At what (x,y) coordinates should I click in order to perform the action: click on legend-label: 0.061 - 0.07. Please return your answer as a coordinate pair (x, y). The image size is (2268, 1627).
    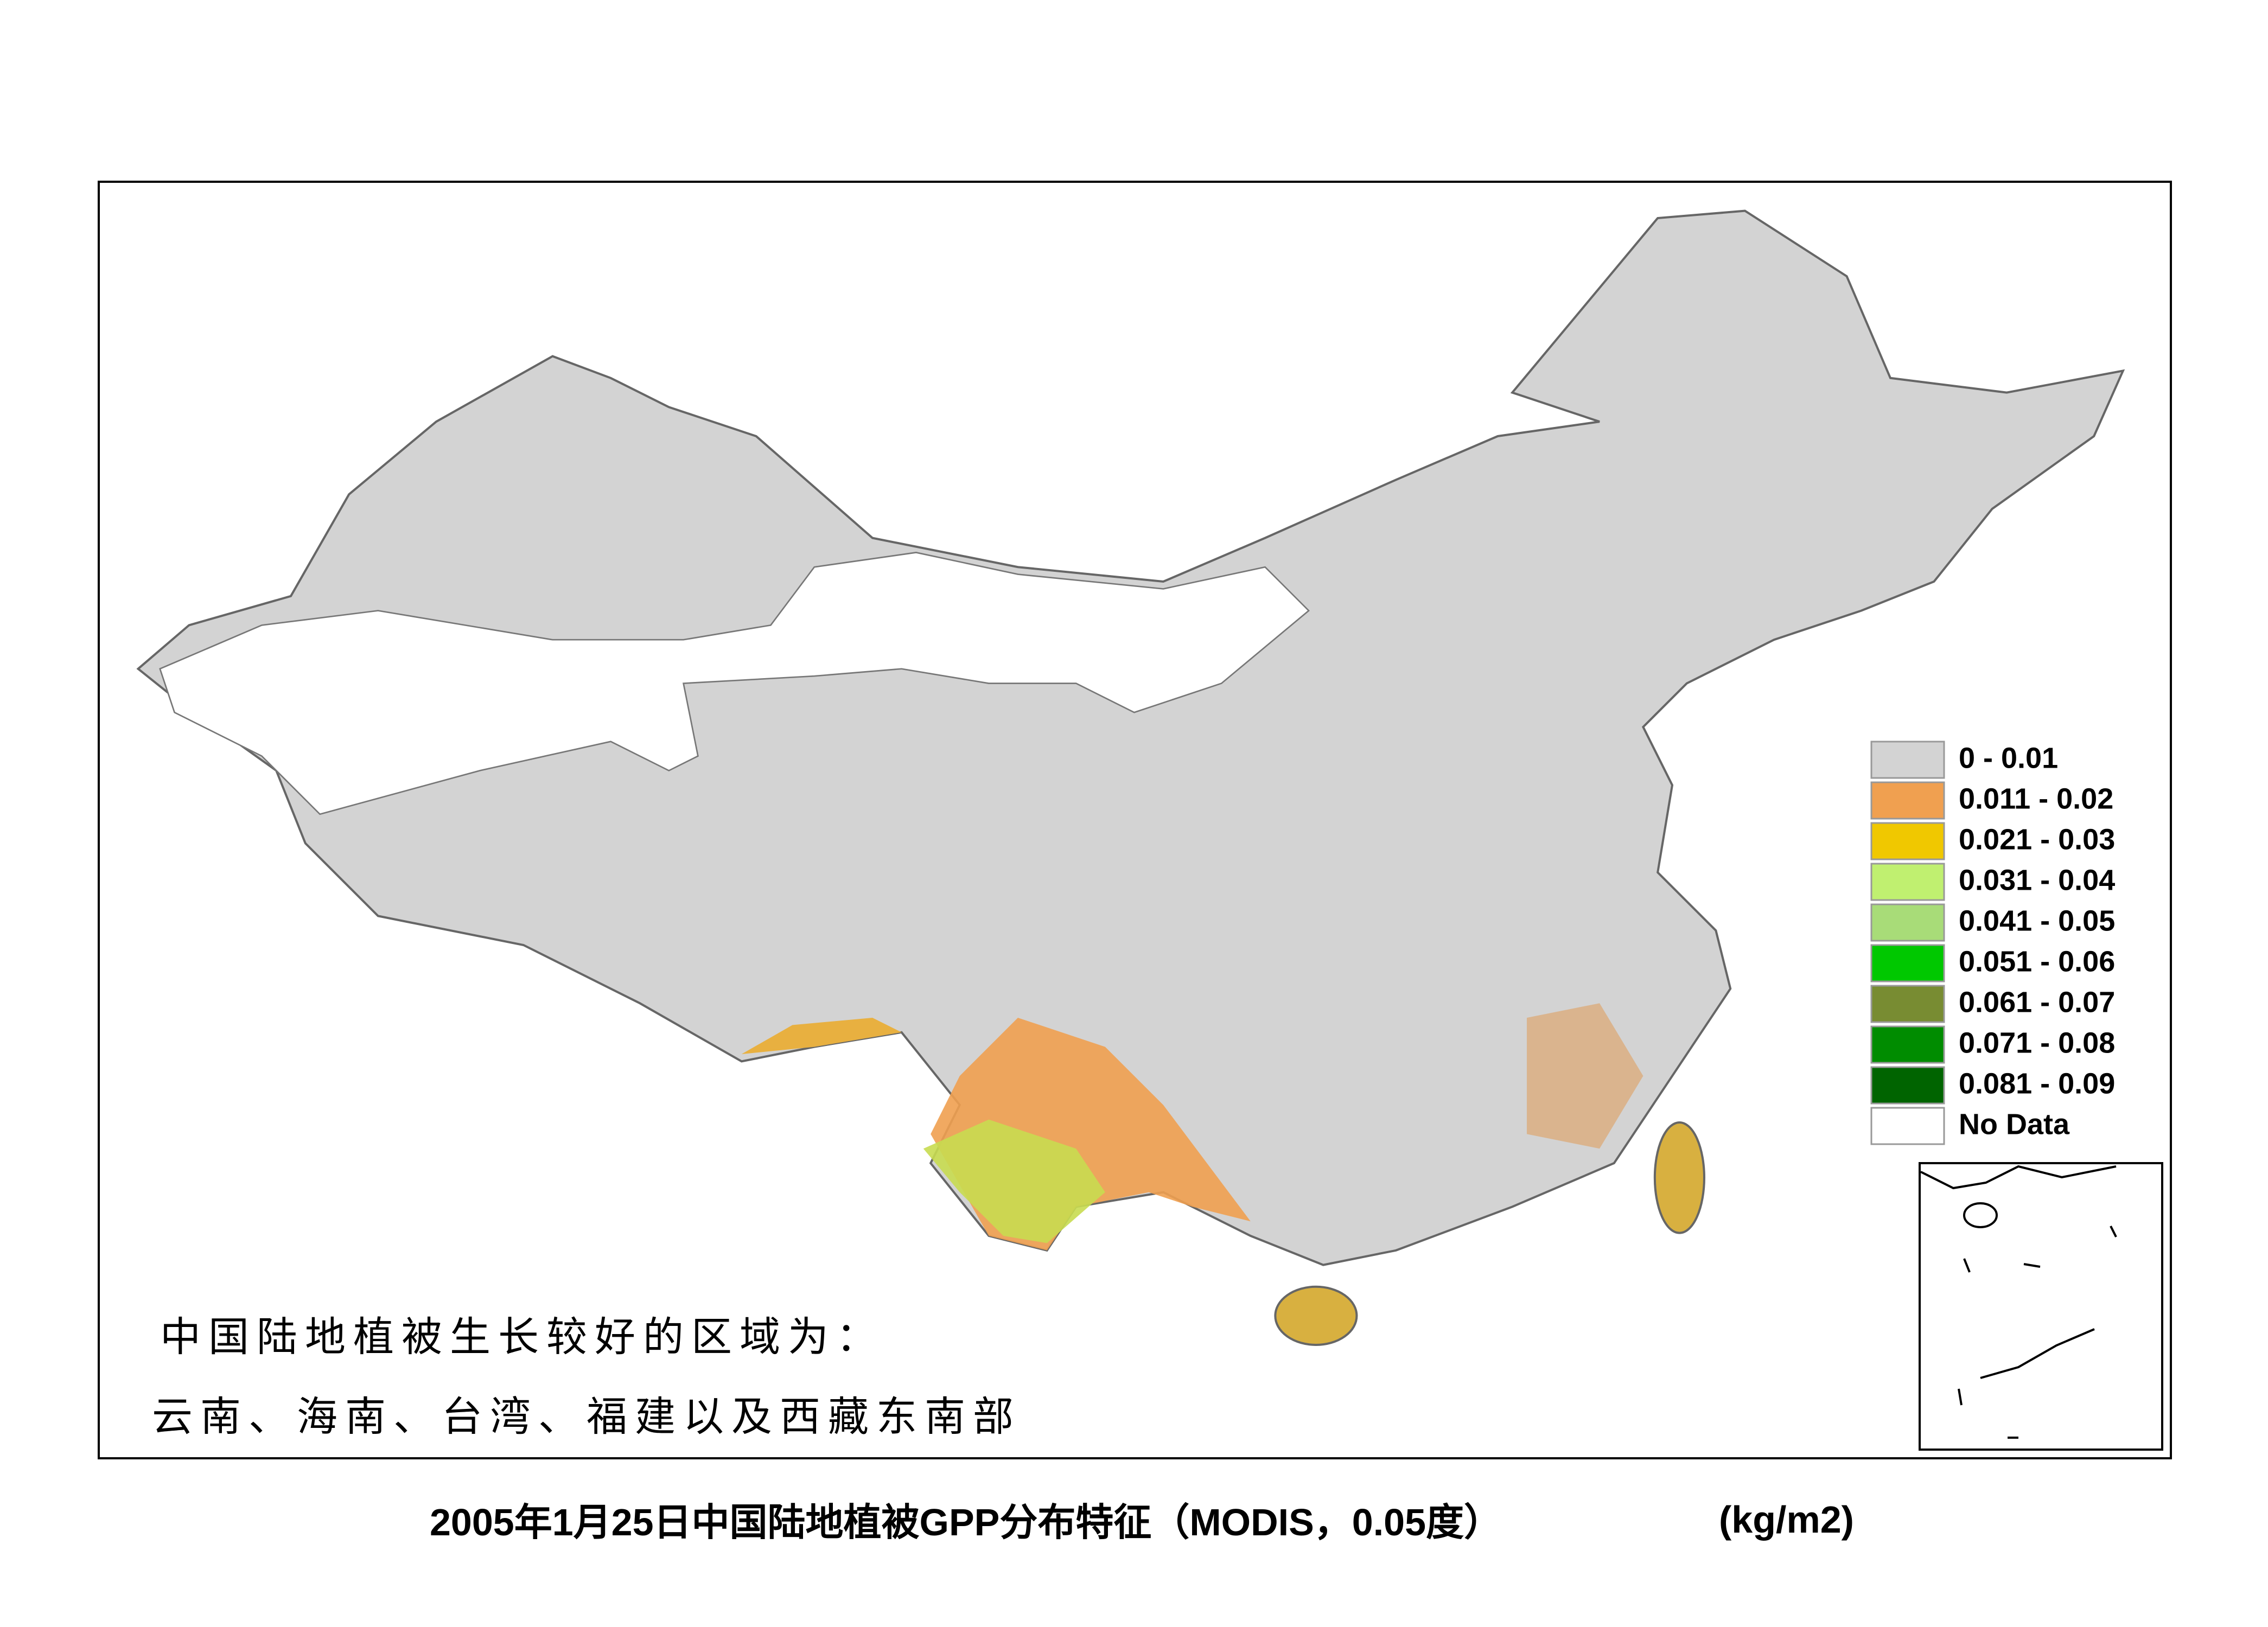
    Looking at the image, I should click on (2037, 1002).